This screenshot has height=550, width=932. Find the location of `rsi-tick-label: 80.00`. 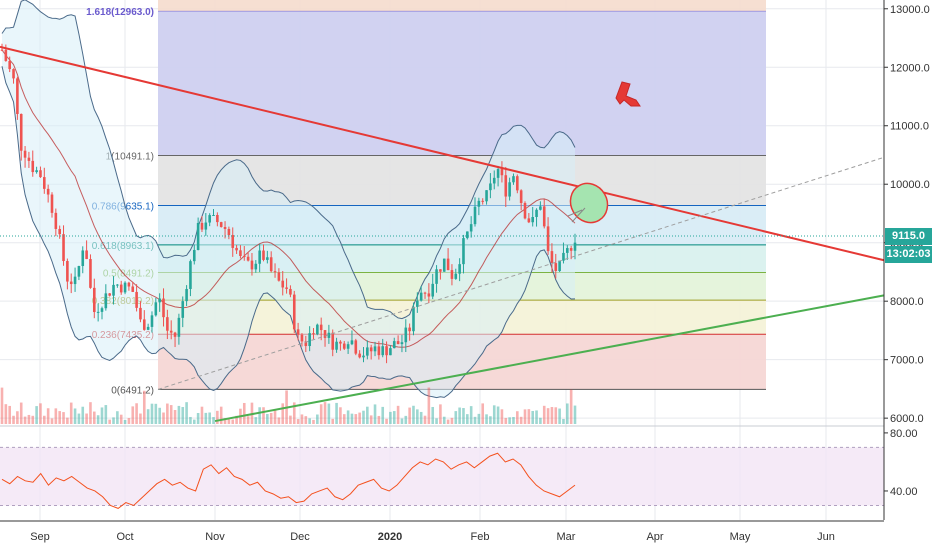

rsi-tick-label: 80.00 is located at coordinates (904, 434).